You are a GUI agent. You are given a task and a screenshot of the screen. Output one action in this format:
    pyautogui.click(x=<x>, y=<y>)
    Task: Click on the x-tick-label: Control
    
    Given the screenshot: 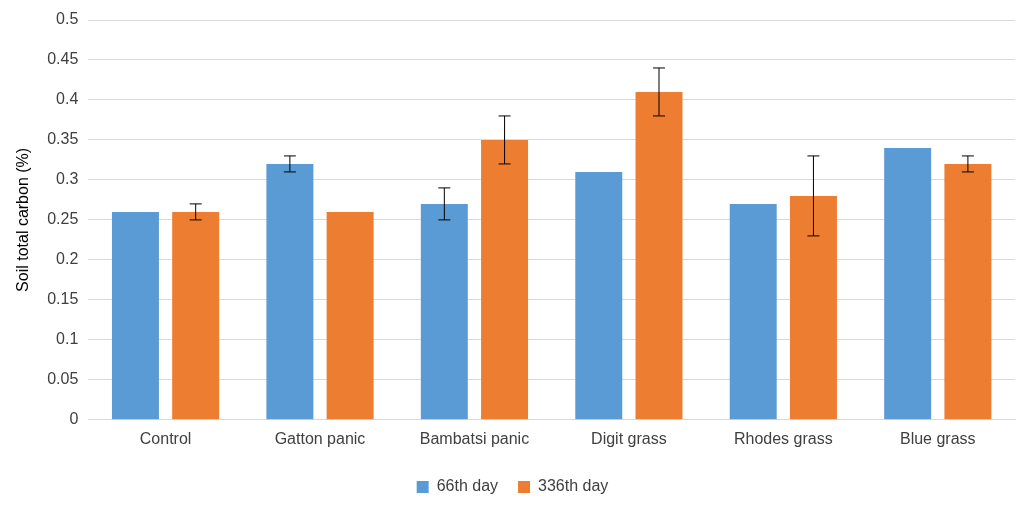 What is the action you would take?
    pyautogui.click(x=165, y=438)
    